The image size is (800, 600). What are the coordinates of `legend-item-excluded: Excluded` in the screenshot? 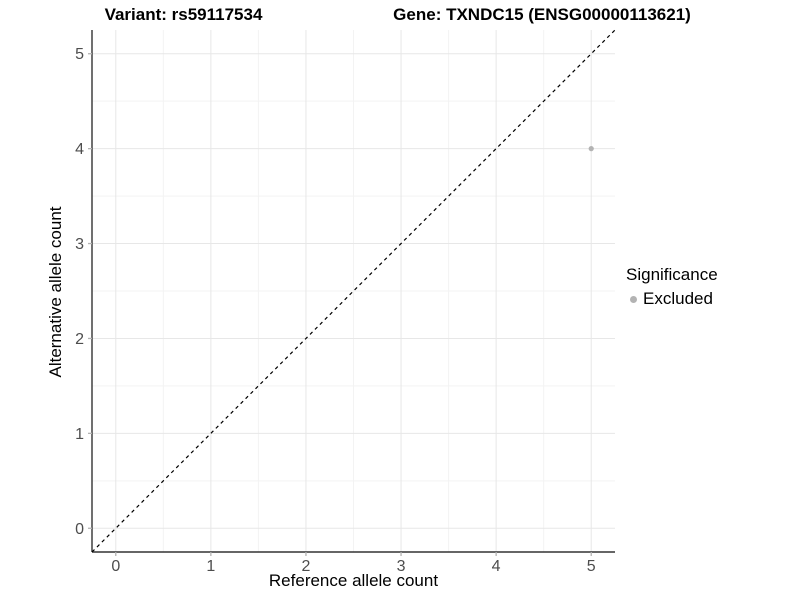 It's located at (672, 299).